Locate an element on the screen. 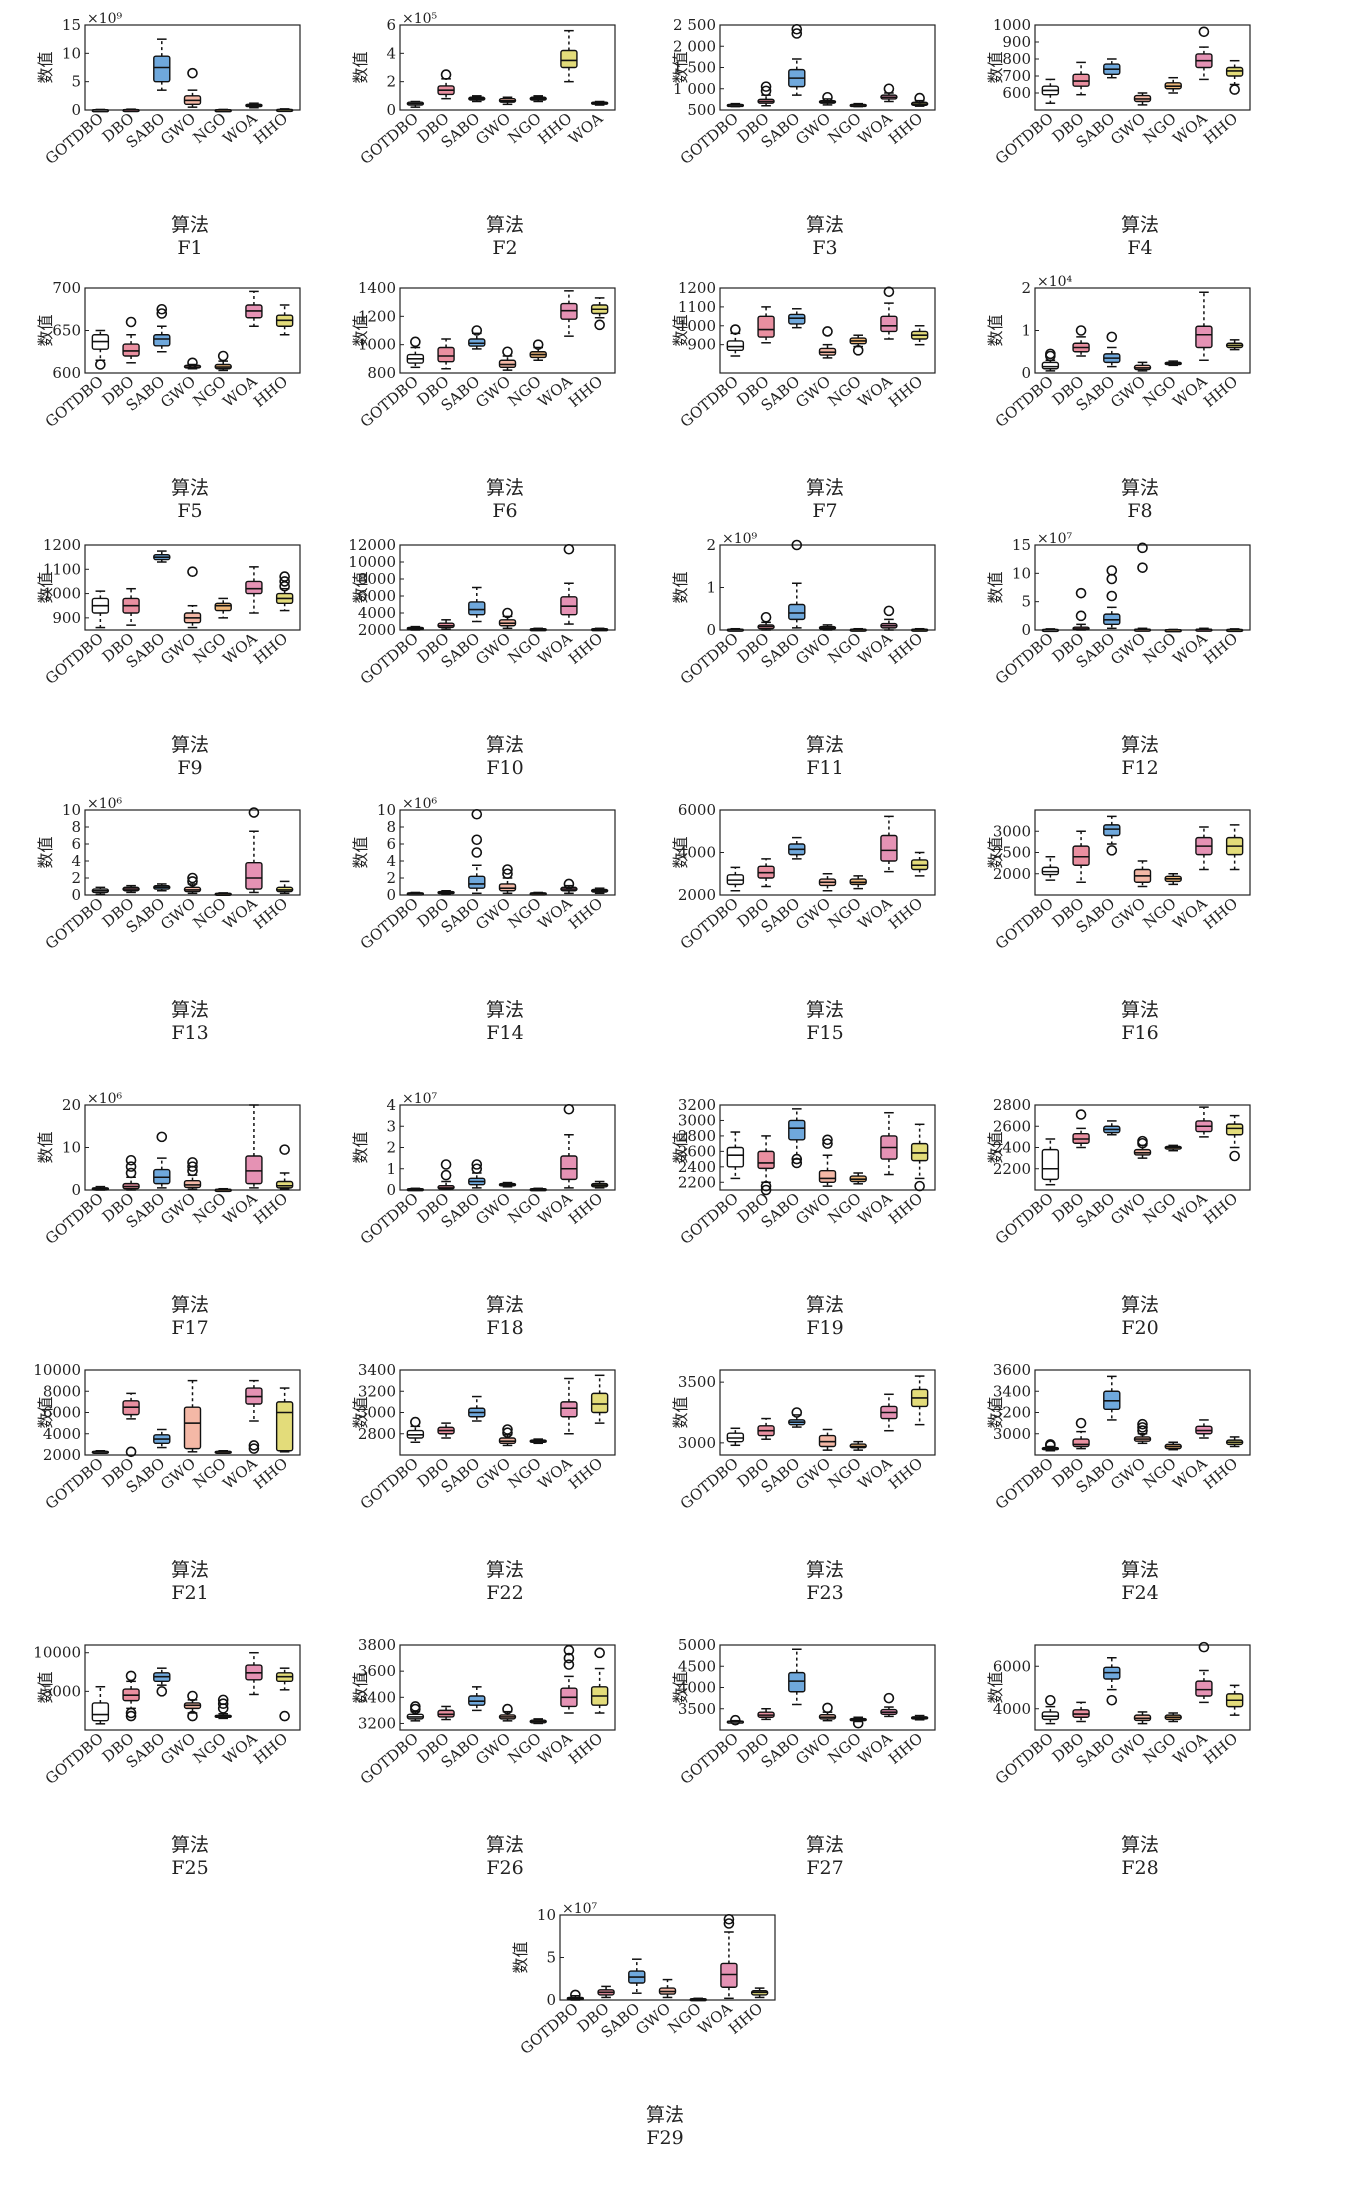 The width and height of the screenshot is (1351, 2209). y-tick-label: 10 is located at coordinates (386, 810).